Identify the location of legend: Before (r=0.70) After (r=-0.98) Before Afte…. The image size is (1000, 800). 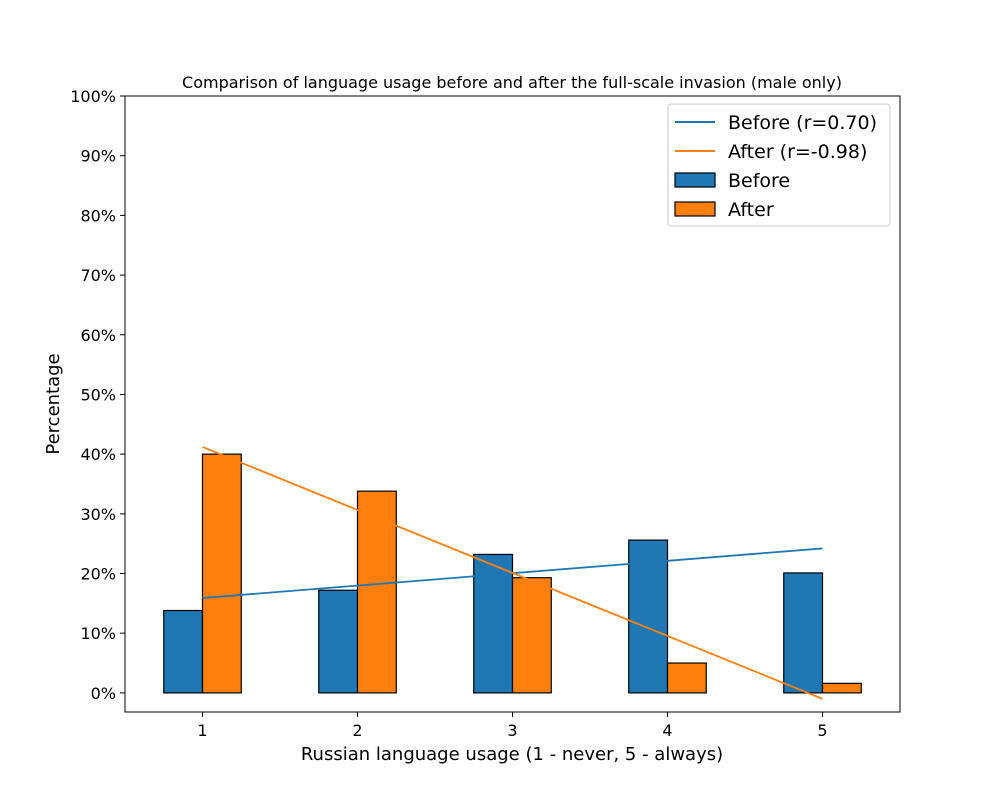
(779, 165).